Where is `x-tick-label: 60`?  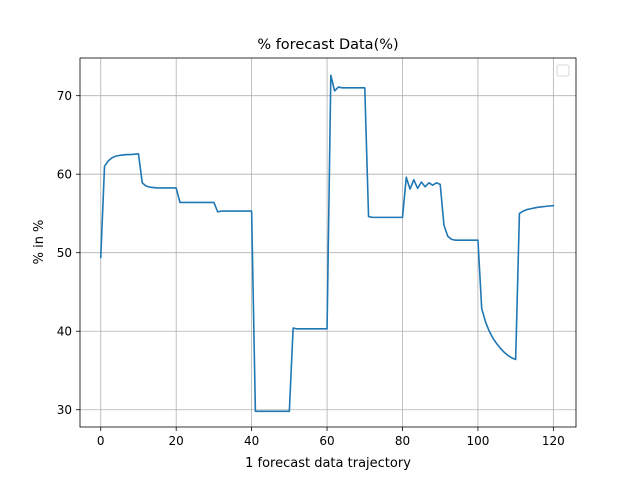
x-tick-label: 60 is located at coordinates (326, 441).